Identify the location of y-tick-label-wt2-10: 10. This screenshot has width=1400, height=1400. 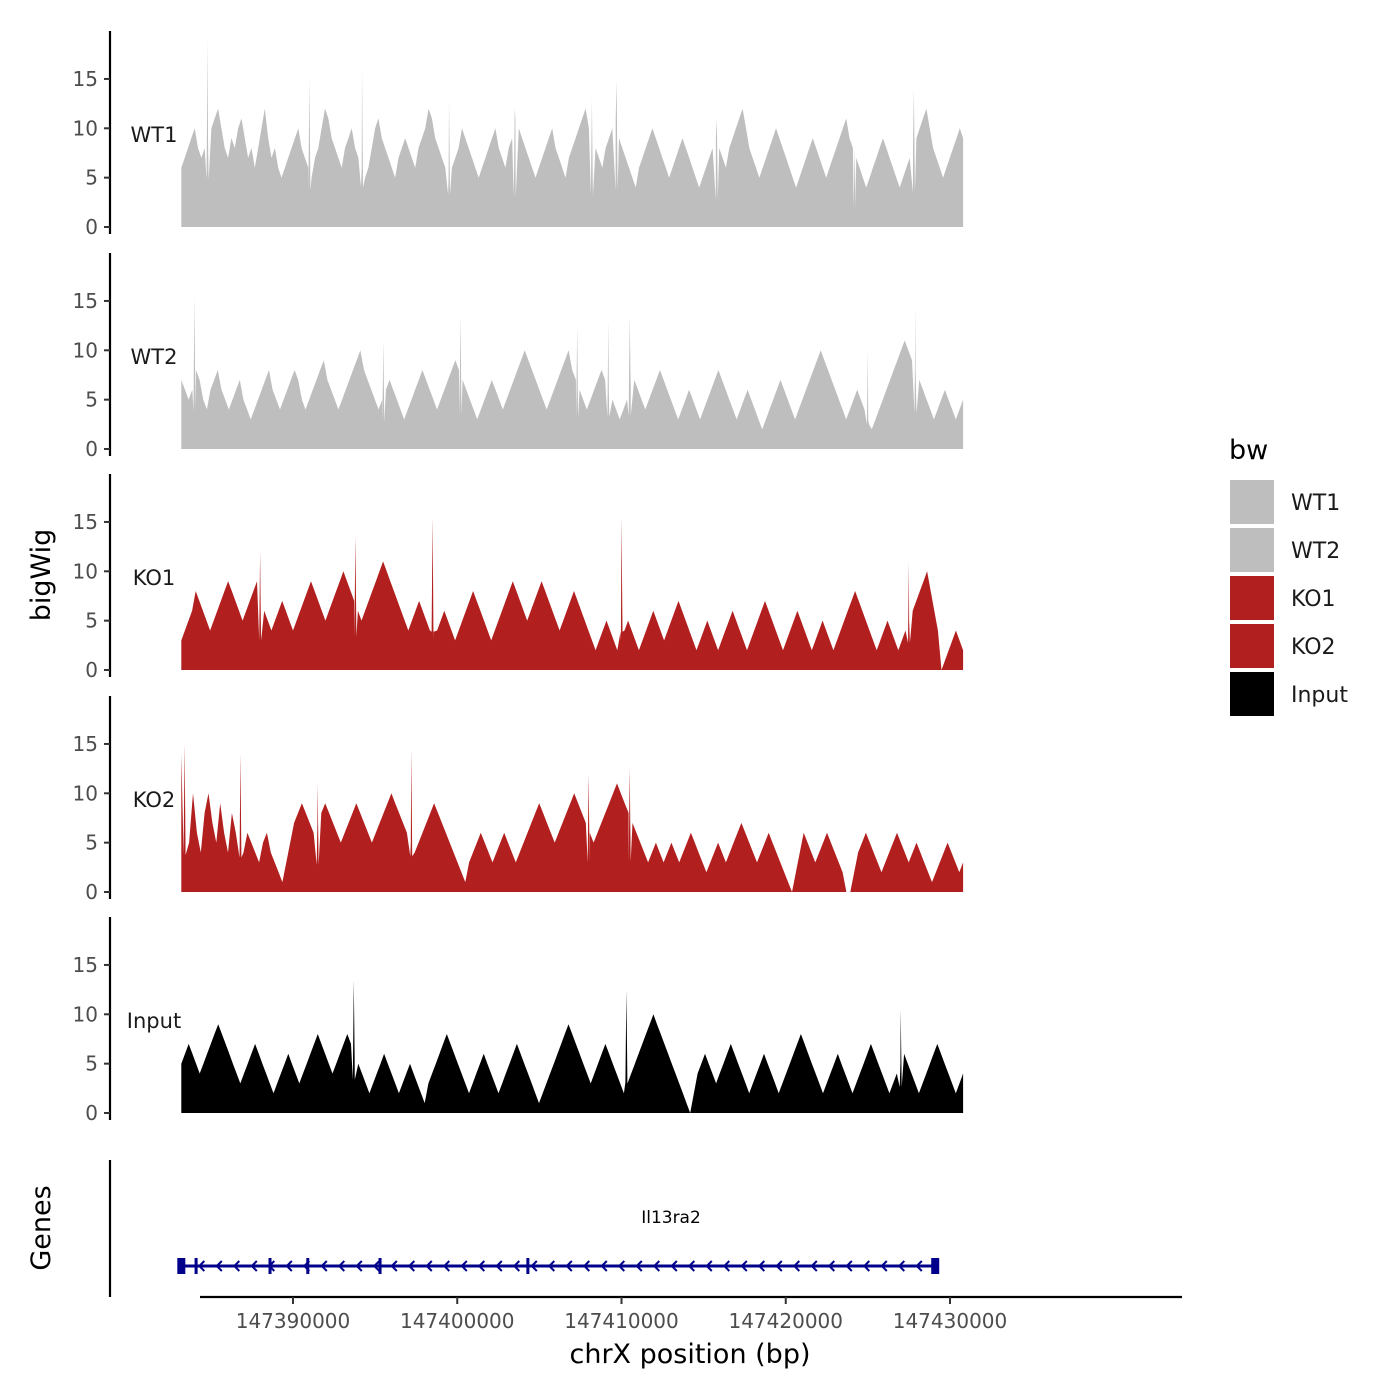
(85, 350).